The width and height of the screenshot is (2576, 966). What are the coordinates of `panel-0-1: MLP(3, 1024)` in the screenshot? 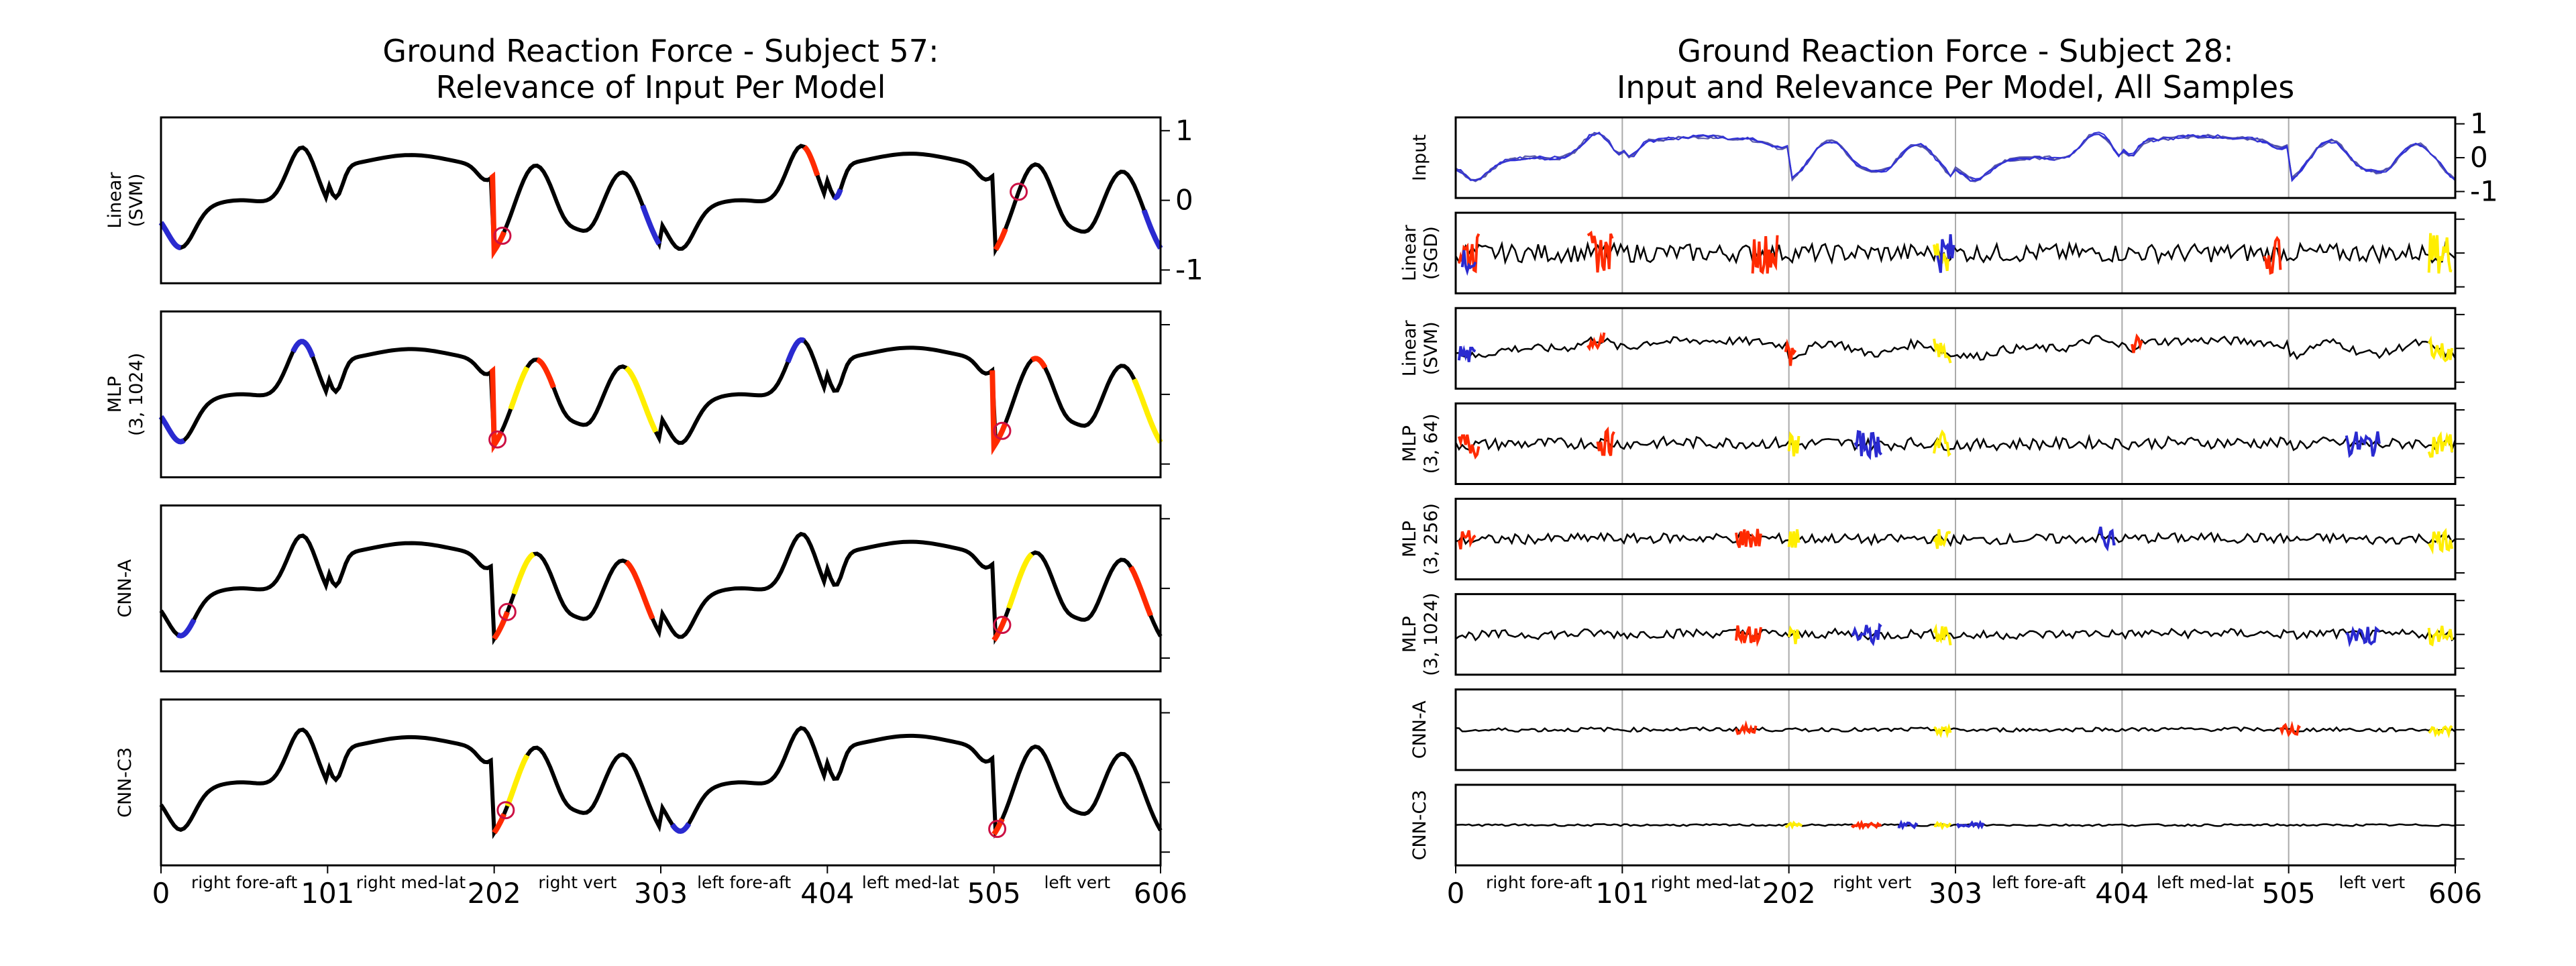 It's located at (637, 394).